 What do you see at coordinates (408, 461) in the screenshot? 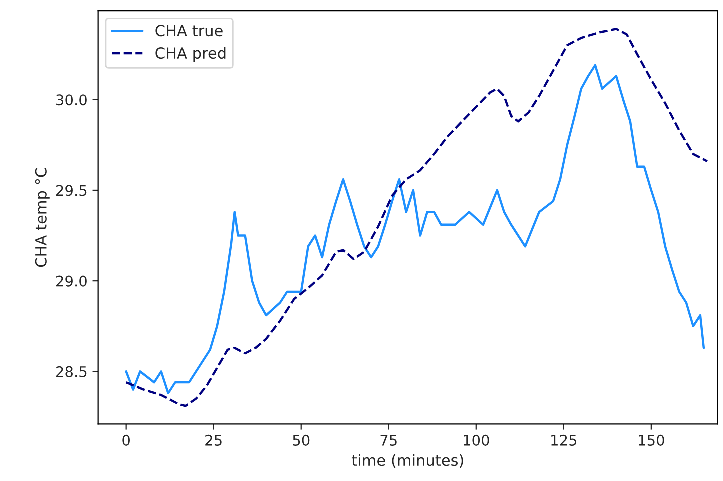
I see `x-axis-title: time (minutes)` at bounding box center [408, 461].